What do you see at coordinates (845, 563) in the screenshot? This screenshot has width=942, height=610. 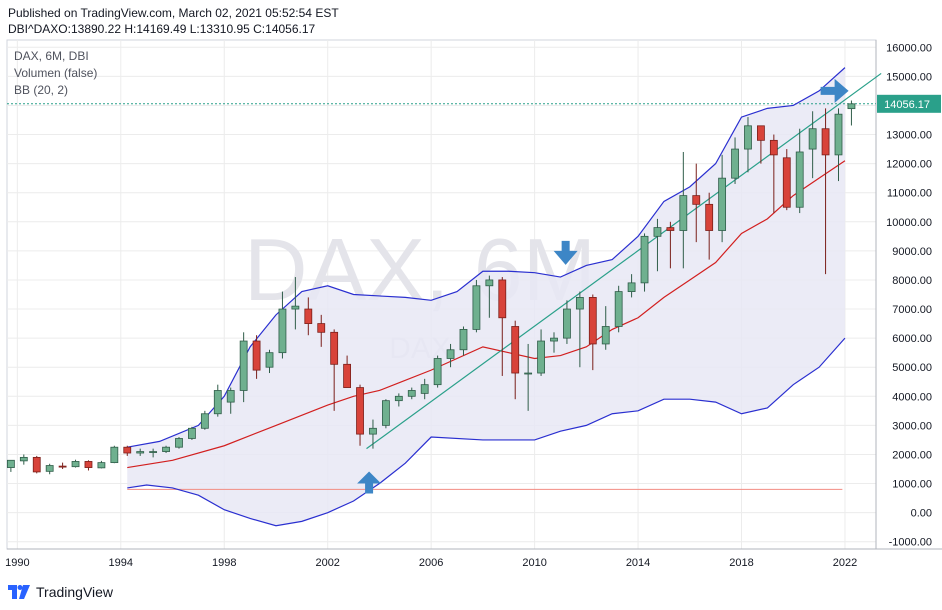 I see `x-tick-label: 2022` at bounding box center [845, 563].